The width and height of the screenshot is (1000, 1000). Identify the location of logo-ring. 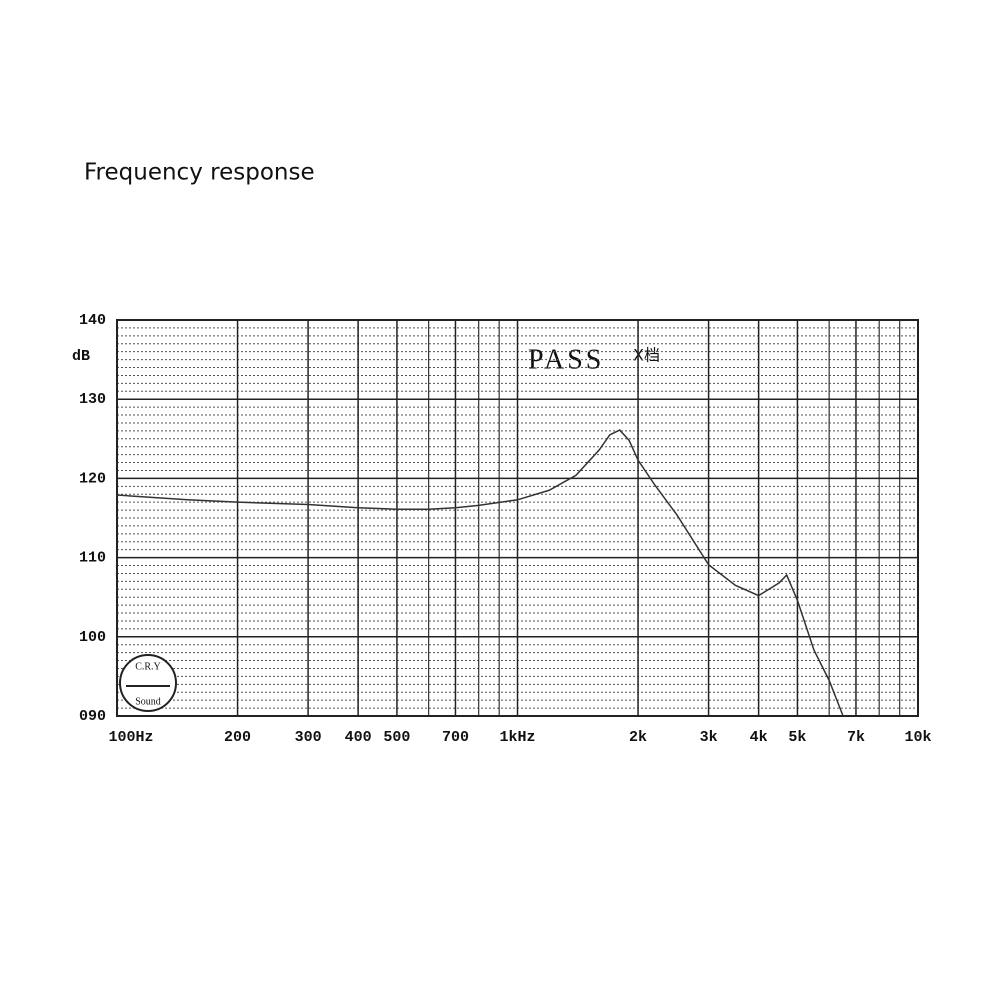
(148, 683).